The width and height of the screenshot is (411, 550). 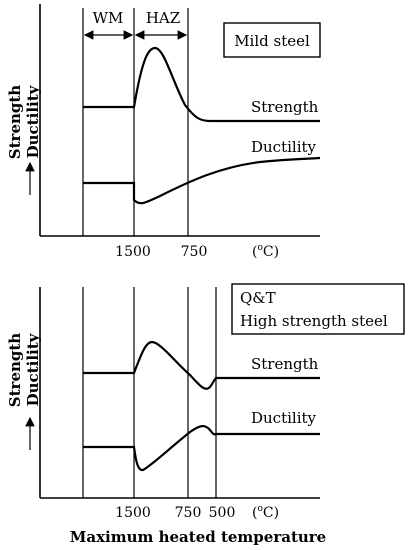 I want to click on top-title-box, so click(x=272, y=40).